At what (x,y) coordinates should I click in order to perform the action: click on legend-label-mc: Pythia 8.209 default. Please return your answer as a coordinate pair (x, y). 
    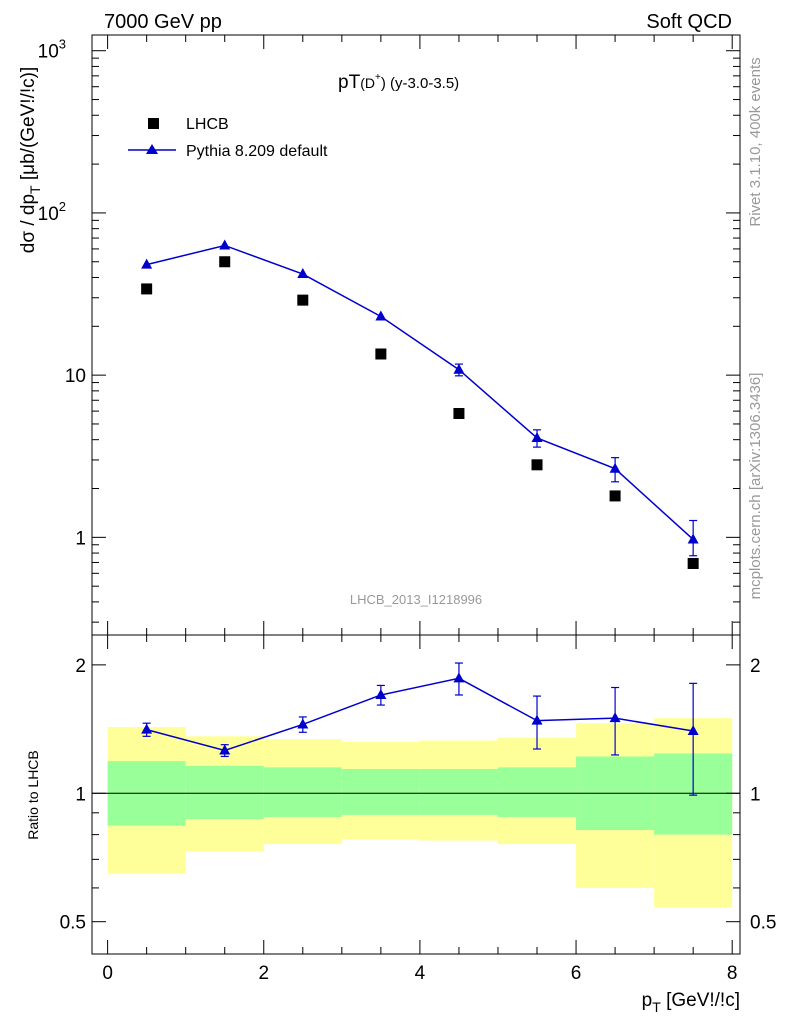
    Looking at the image, I should click on (257, 151).